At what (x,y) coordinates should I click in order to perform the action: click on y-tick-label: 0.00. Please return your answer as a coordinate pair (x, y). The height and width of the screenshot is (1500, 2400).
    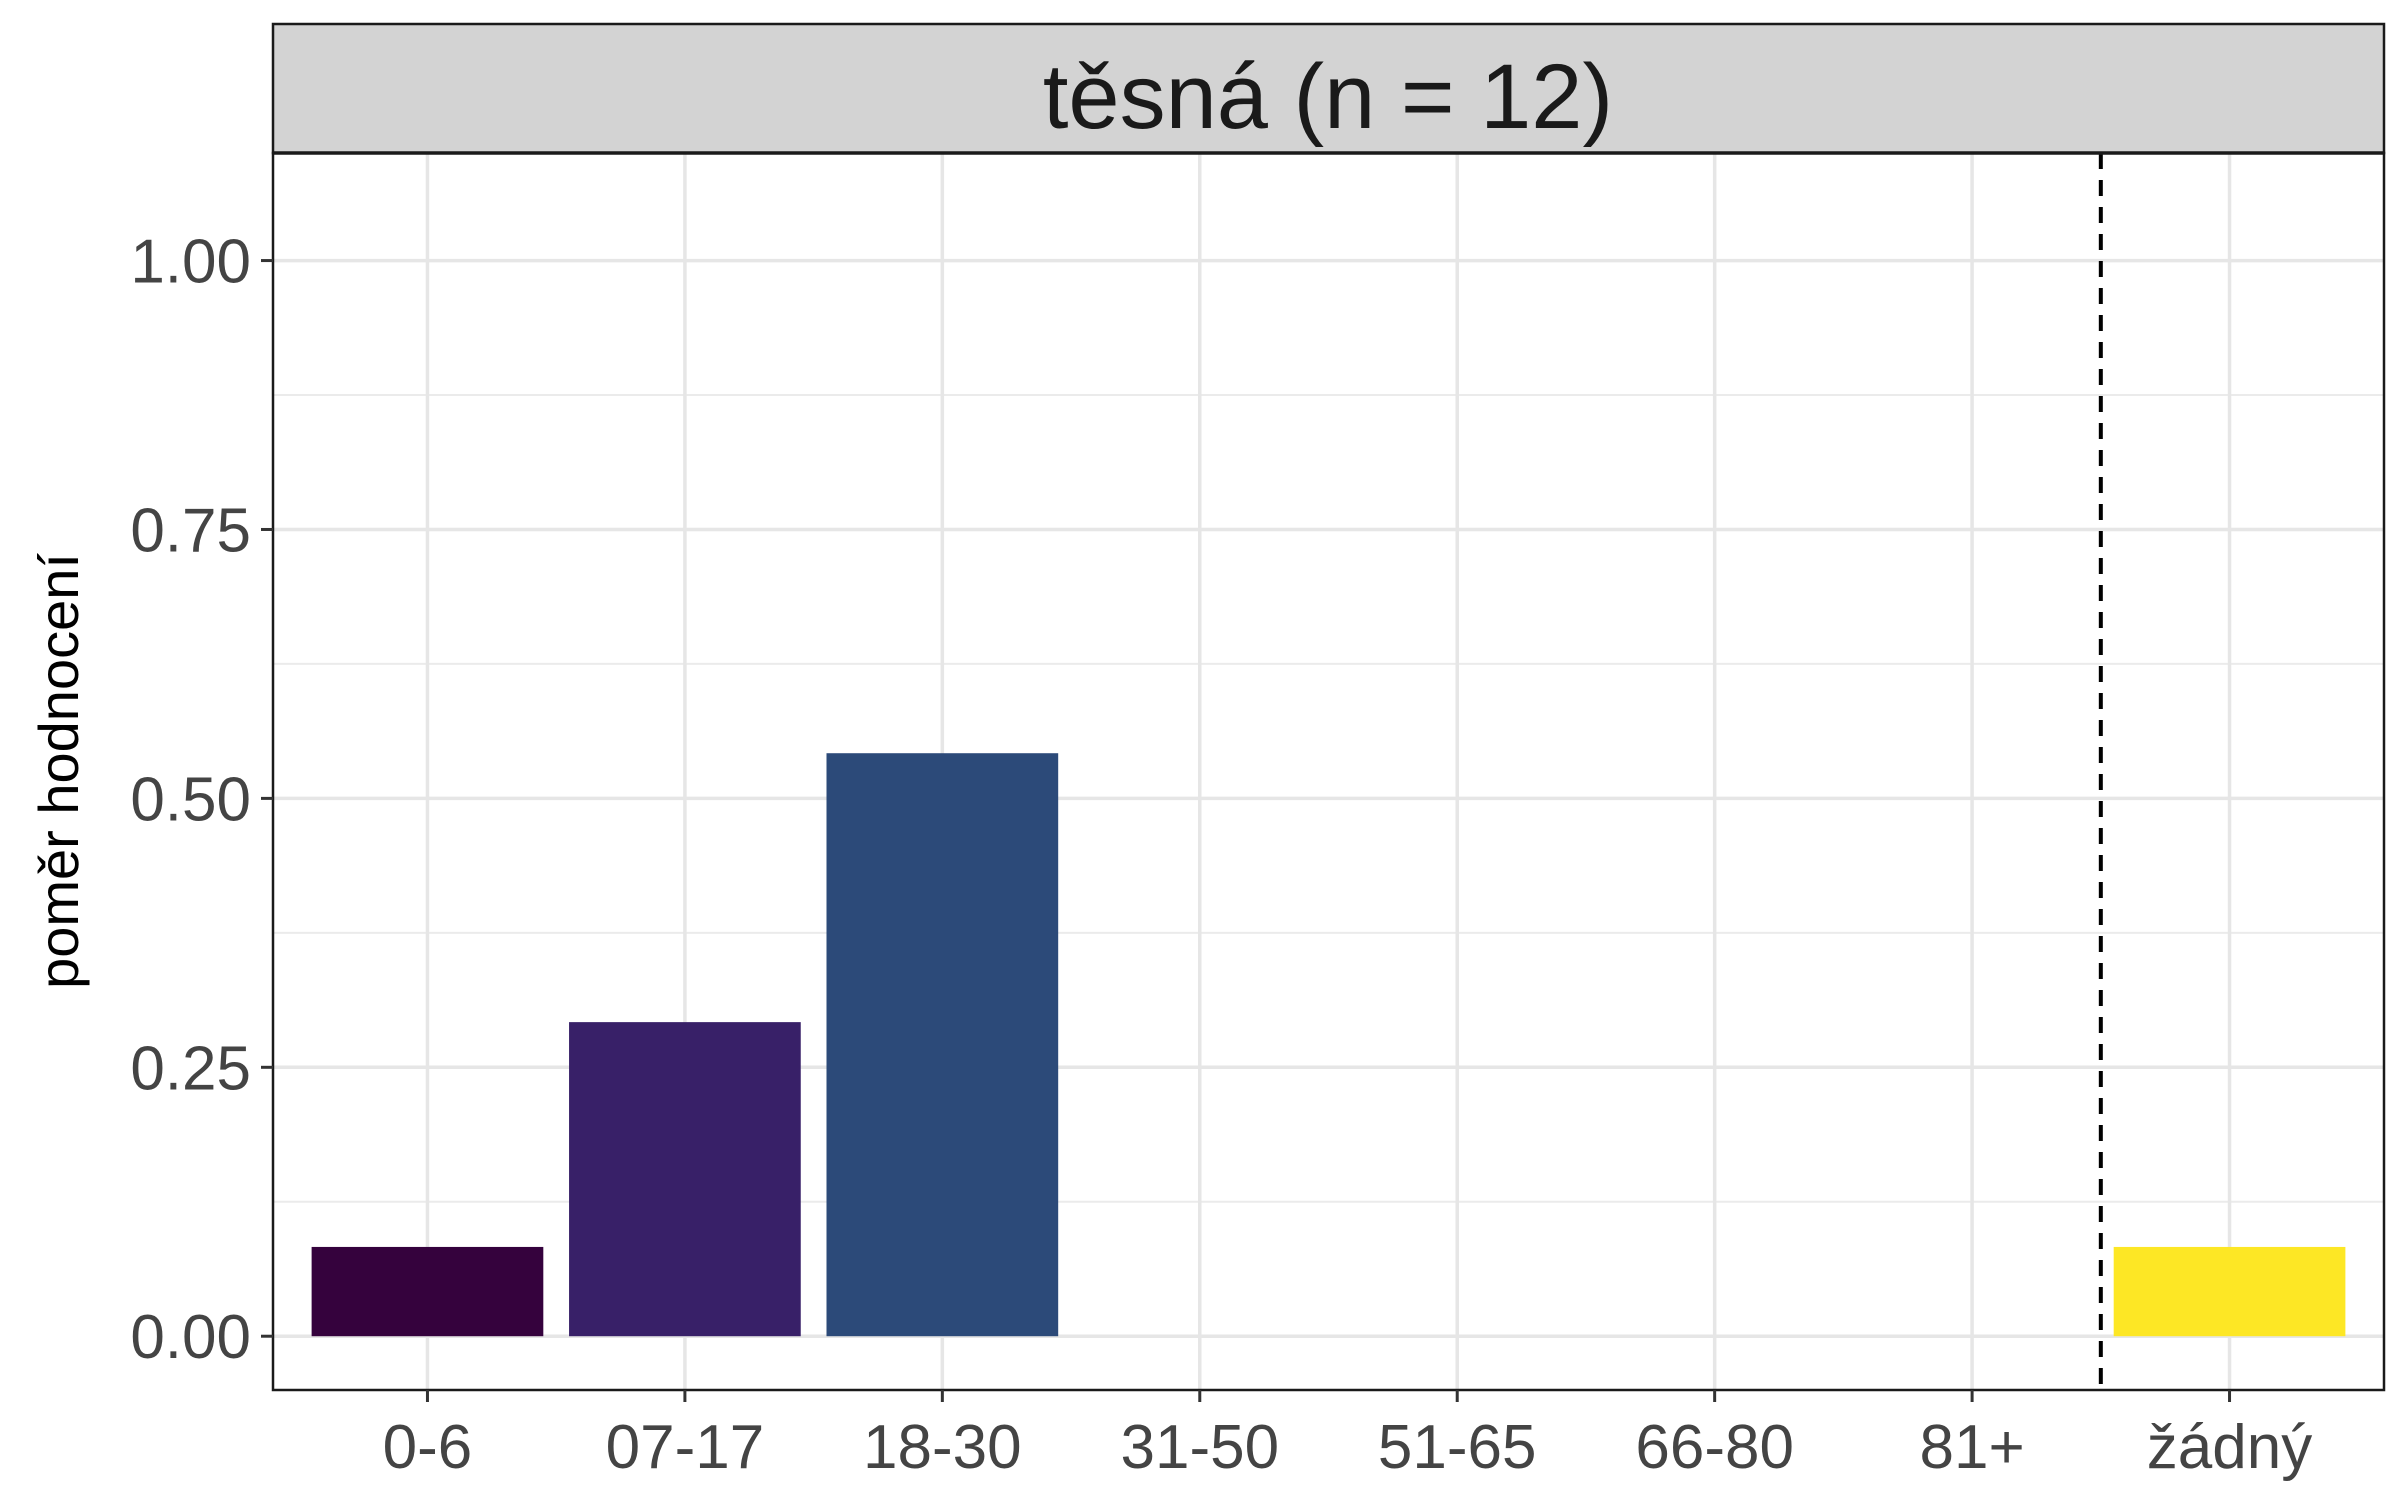
    Looking at the image, I should click on (190, 1337).